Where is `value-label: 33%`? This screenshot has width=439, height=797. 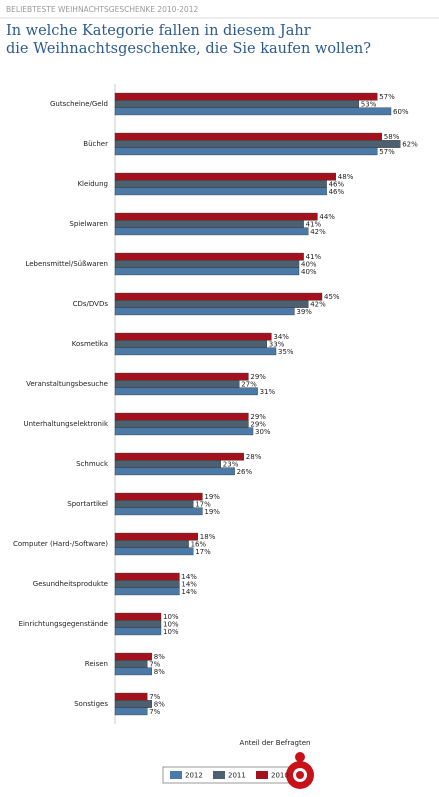 value-label: 33% is located at coordinates (277, 345).